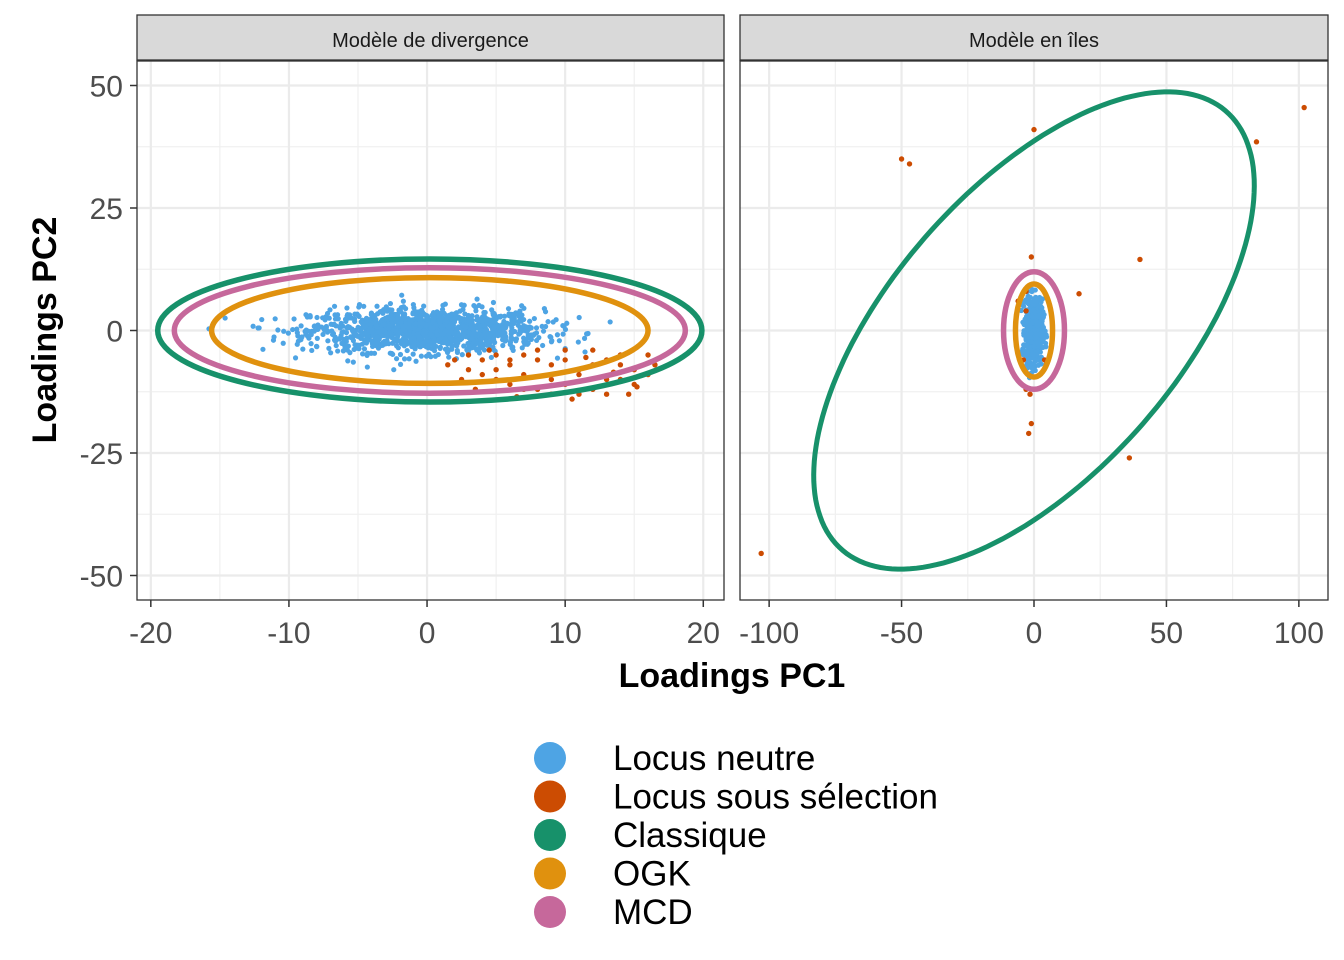 Image resolution: width=1344 pixels, height=960 pixels. Describe the element at coordinates (427, 633) in the screenshot. I see `x-tick-label: 0` at that location.